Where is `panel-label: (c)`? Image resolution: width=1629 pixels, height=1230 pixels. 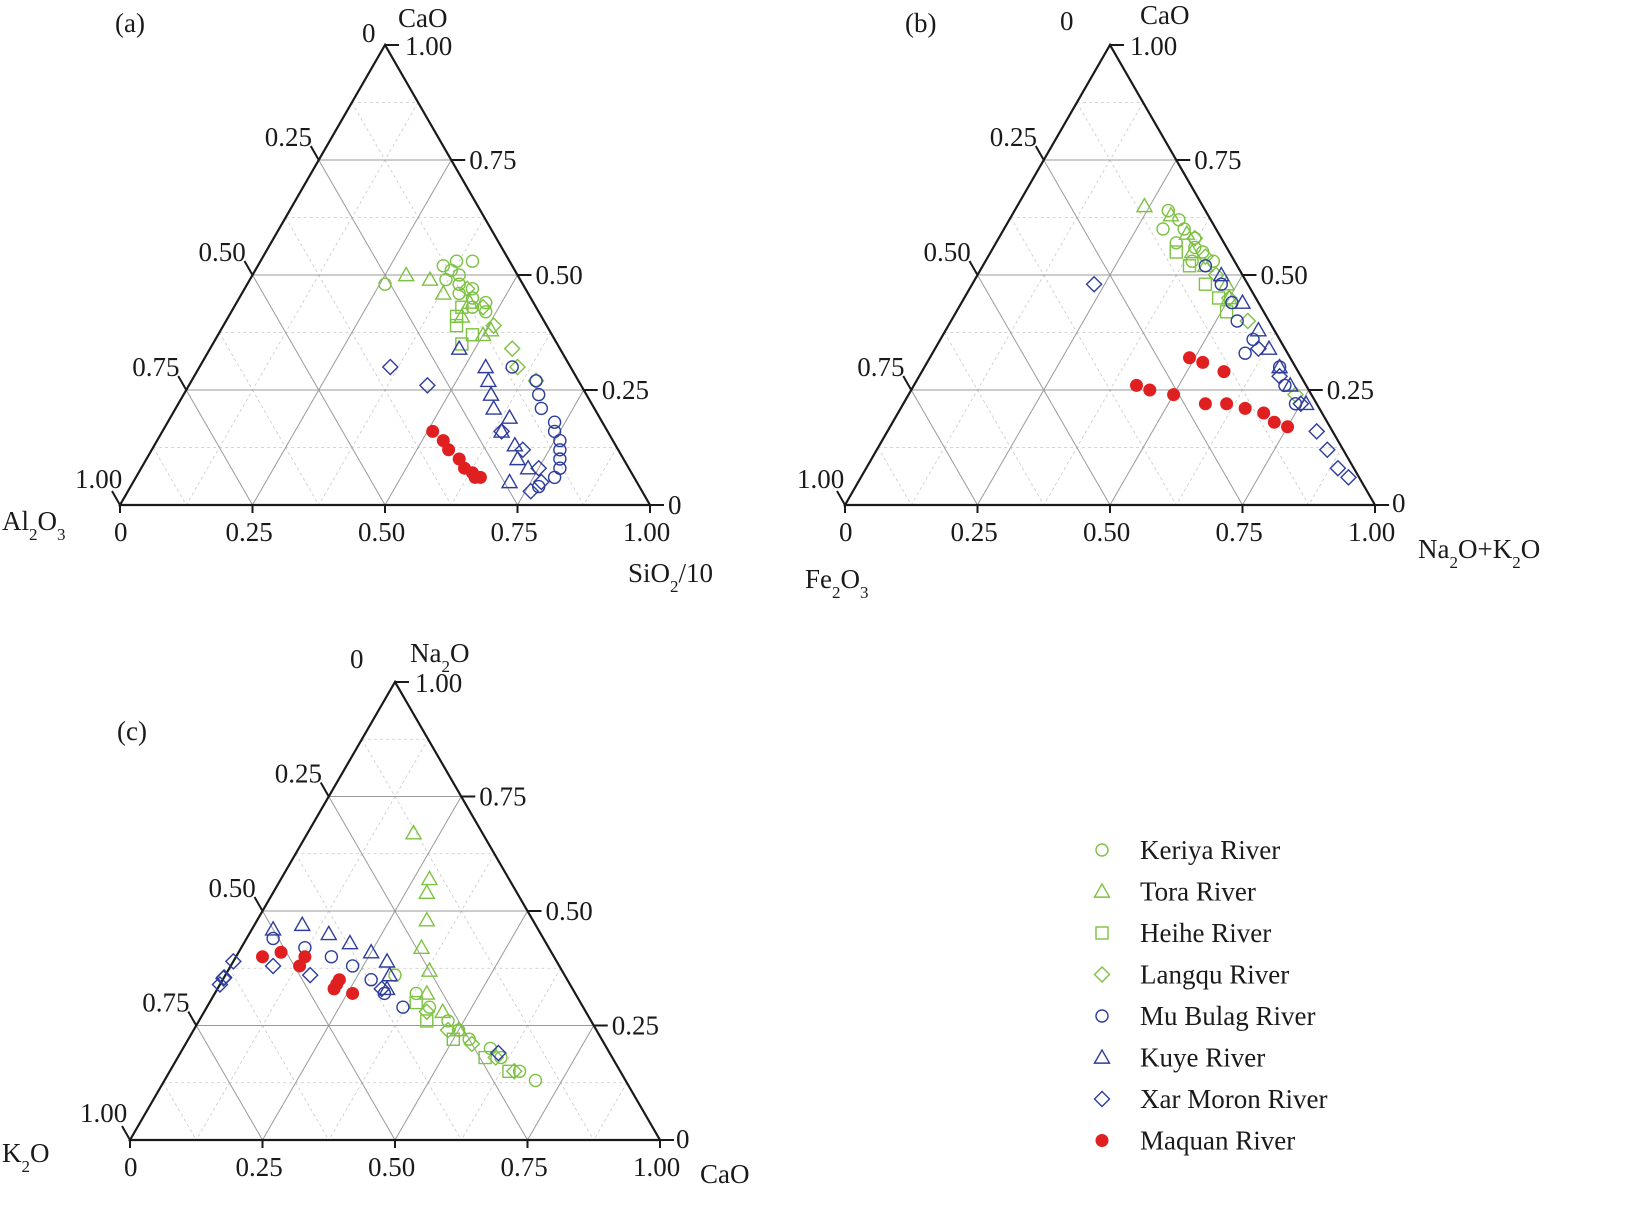
panel-label: (c) is located at coordinates (132, 731).